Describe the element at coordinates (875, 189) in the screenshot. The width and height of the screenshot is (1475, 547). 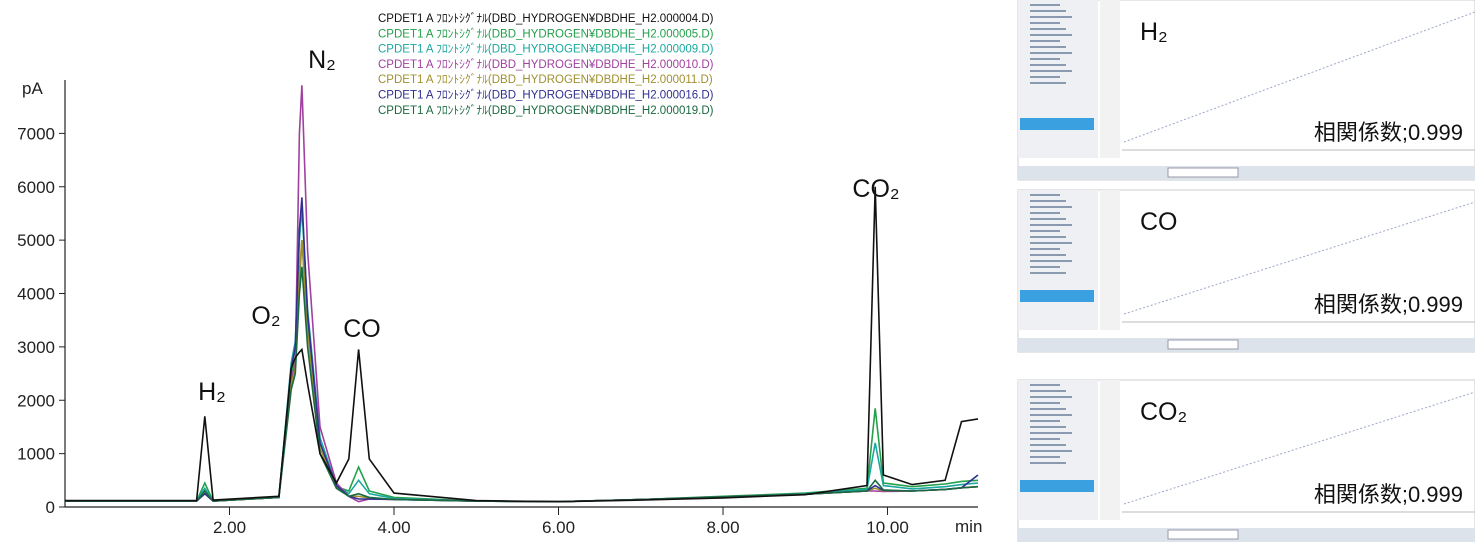
I see `peak-label: CO₂` at that location.